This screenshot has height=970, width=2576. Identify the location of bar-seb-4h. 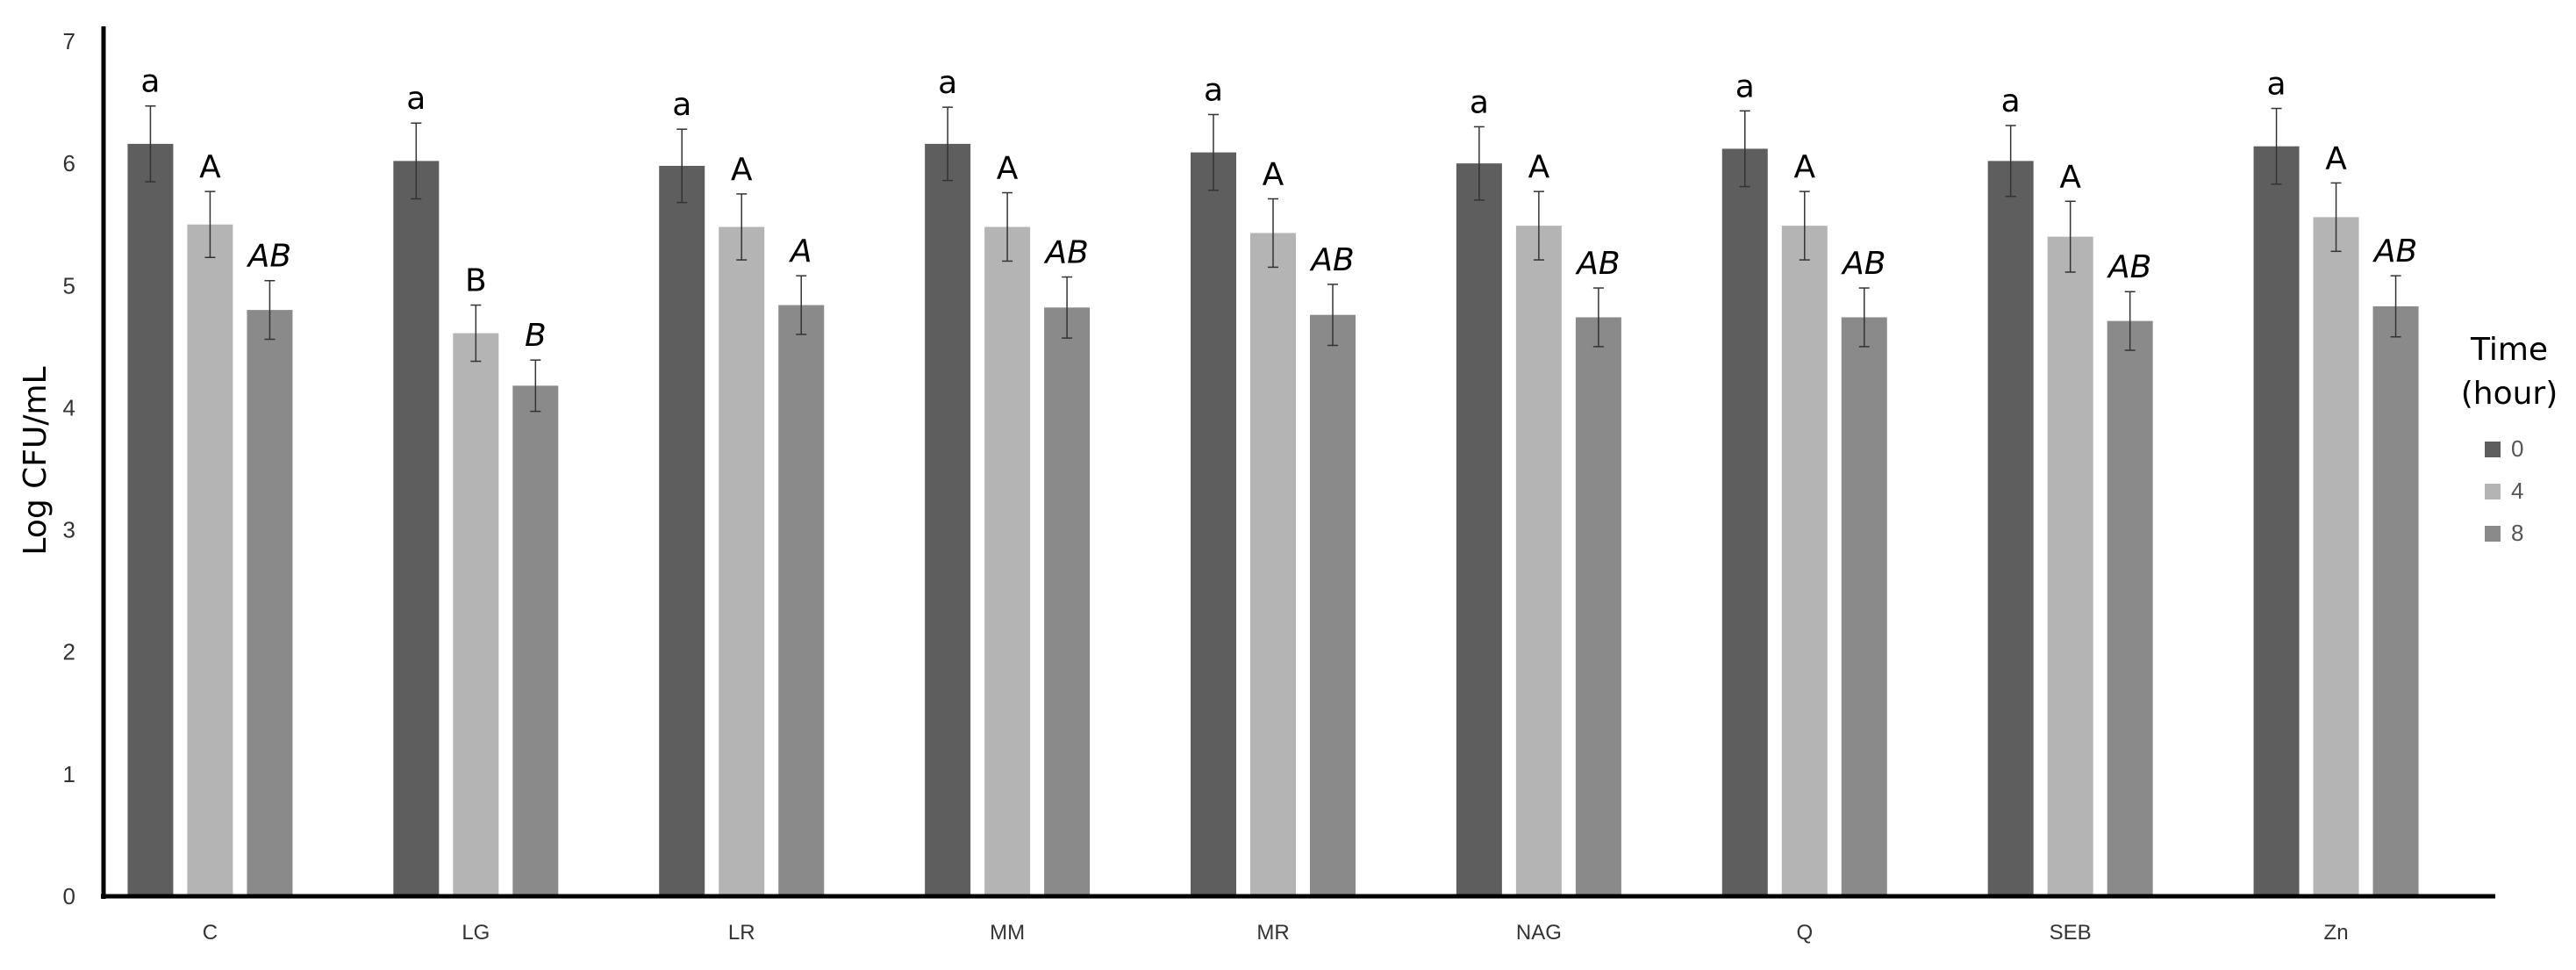
(2070, 566).